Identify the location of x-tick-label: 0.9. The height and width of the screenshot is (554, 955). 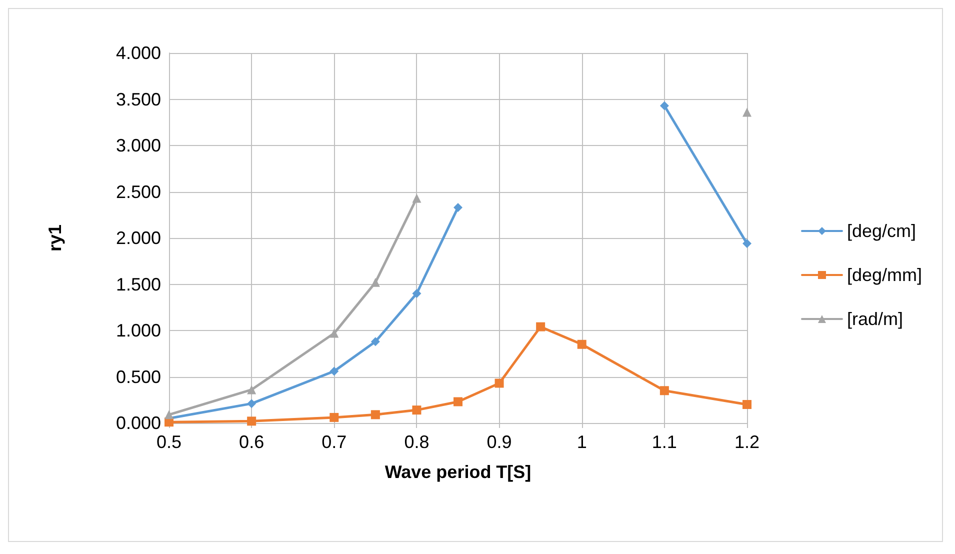
(499, 442).